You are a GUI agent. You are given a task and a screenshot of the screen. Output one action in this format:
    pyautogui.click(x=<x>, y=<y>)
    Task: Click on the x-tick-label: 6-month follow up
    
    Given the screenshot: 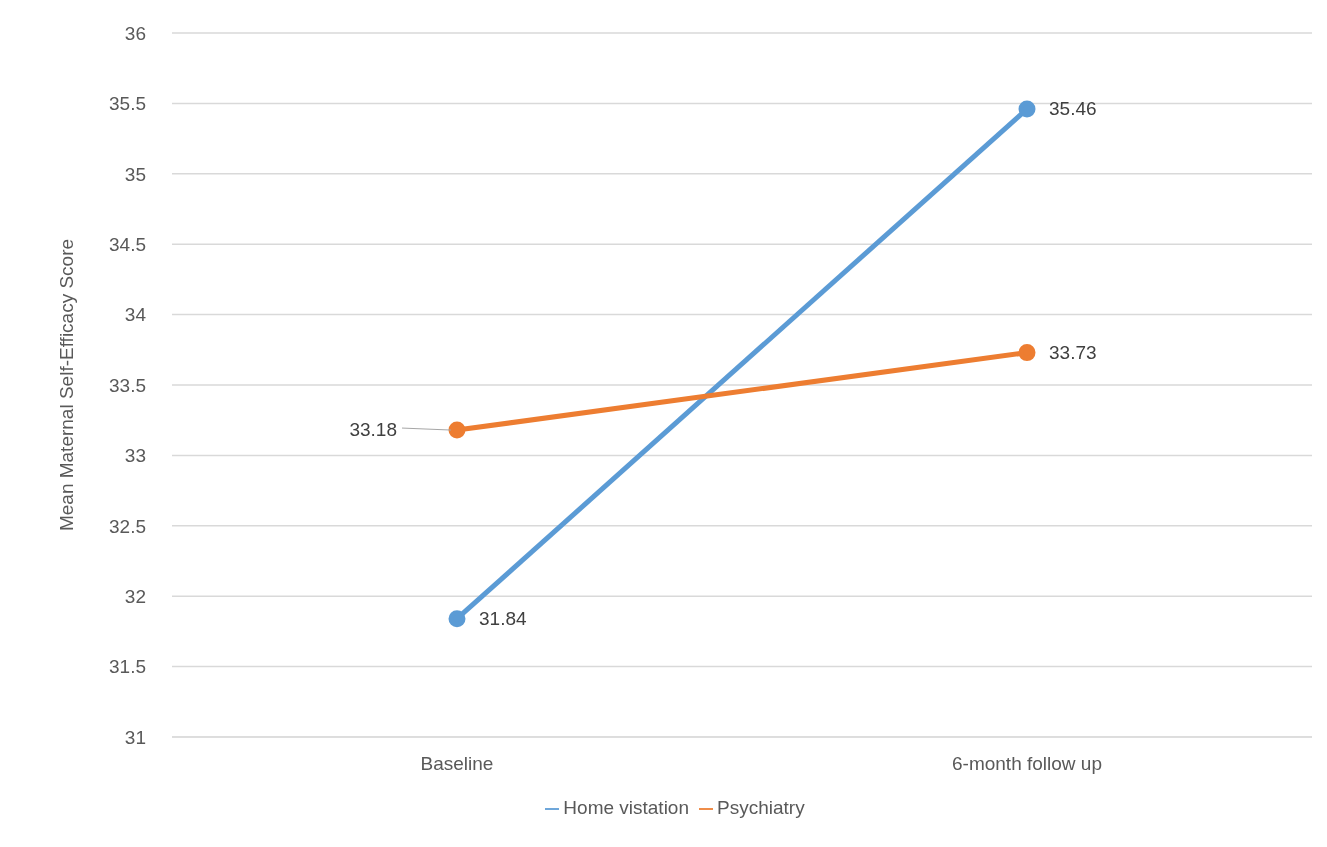 What is the action you would take?
    pyautogui.click(x=1027, y=764)
    